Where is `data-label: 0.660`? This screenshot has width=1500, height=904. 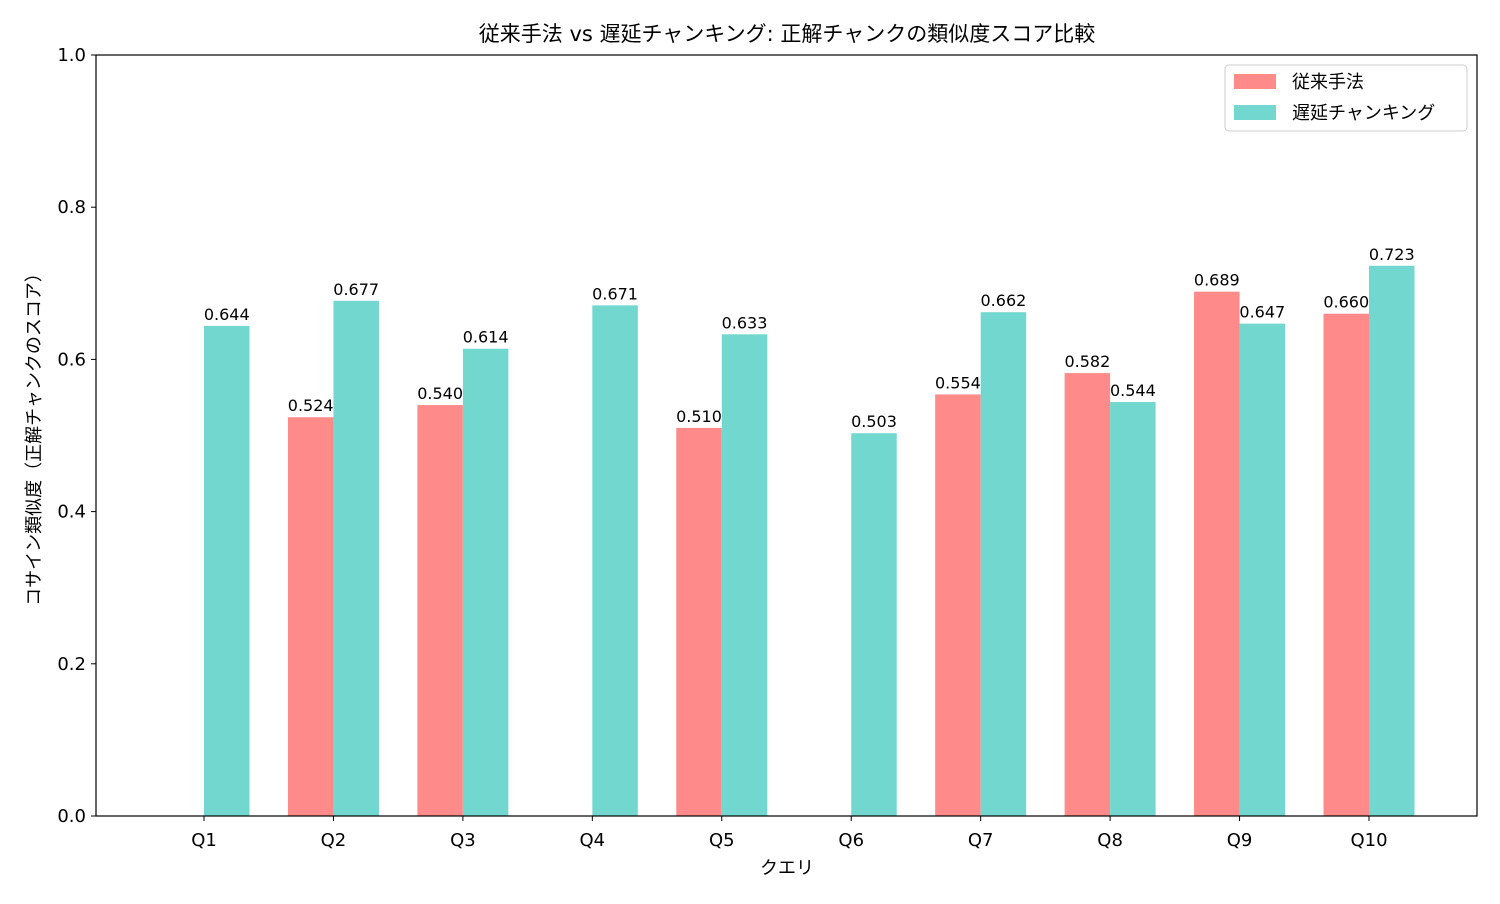
data-label: 0.660 is located at coordinates (1346, 302).